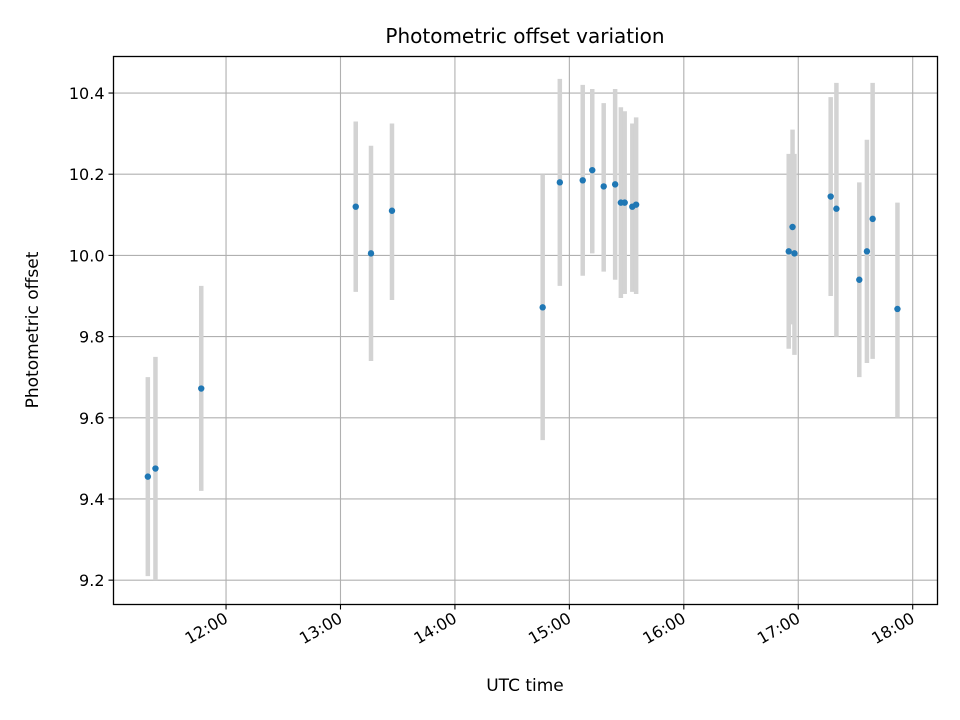 The image size is (960, 720). I want to click on y-tick-label: 9.4, so click(91, 499).